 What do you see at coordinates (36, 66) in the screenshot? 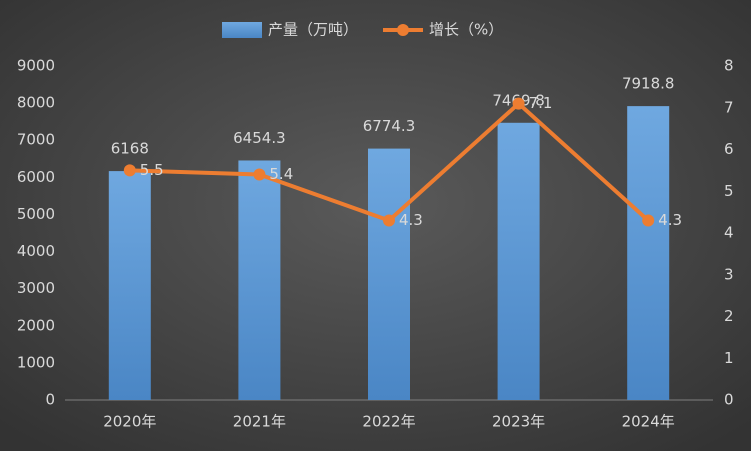
I see `y-tick-label: 9000` at bounding box center [36, 66].